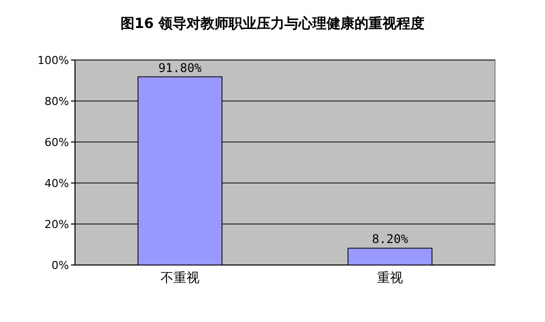  What do you see at coordinates (180, 67) in the screenshot?
I see `data-label: 91.80%` at bounding box center [180, 67].